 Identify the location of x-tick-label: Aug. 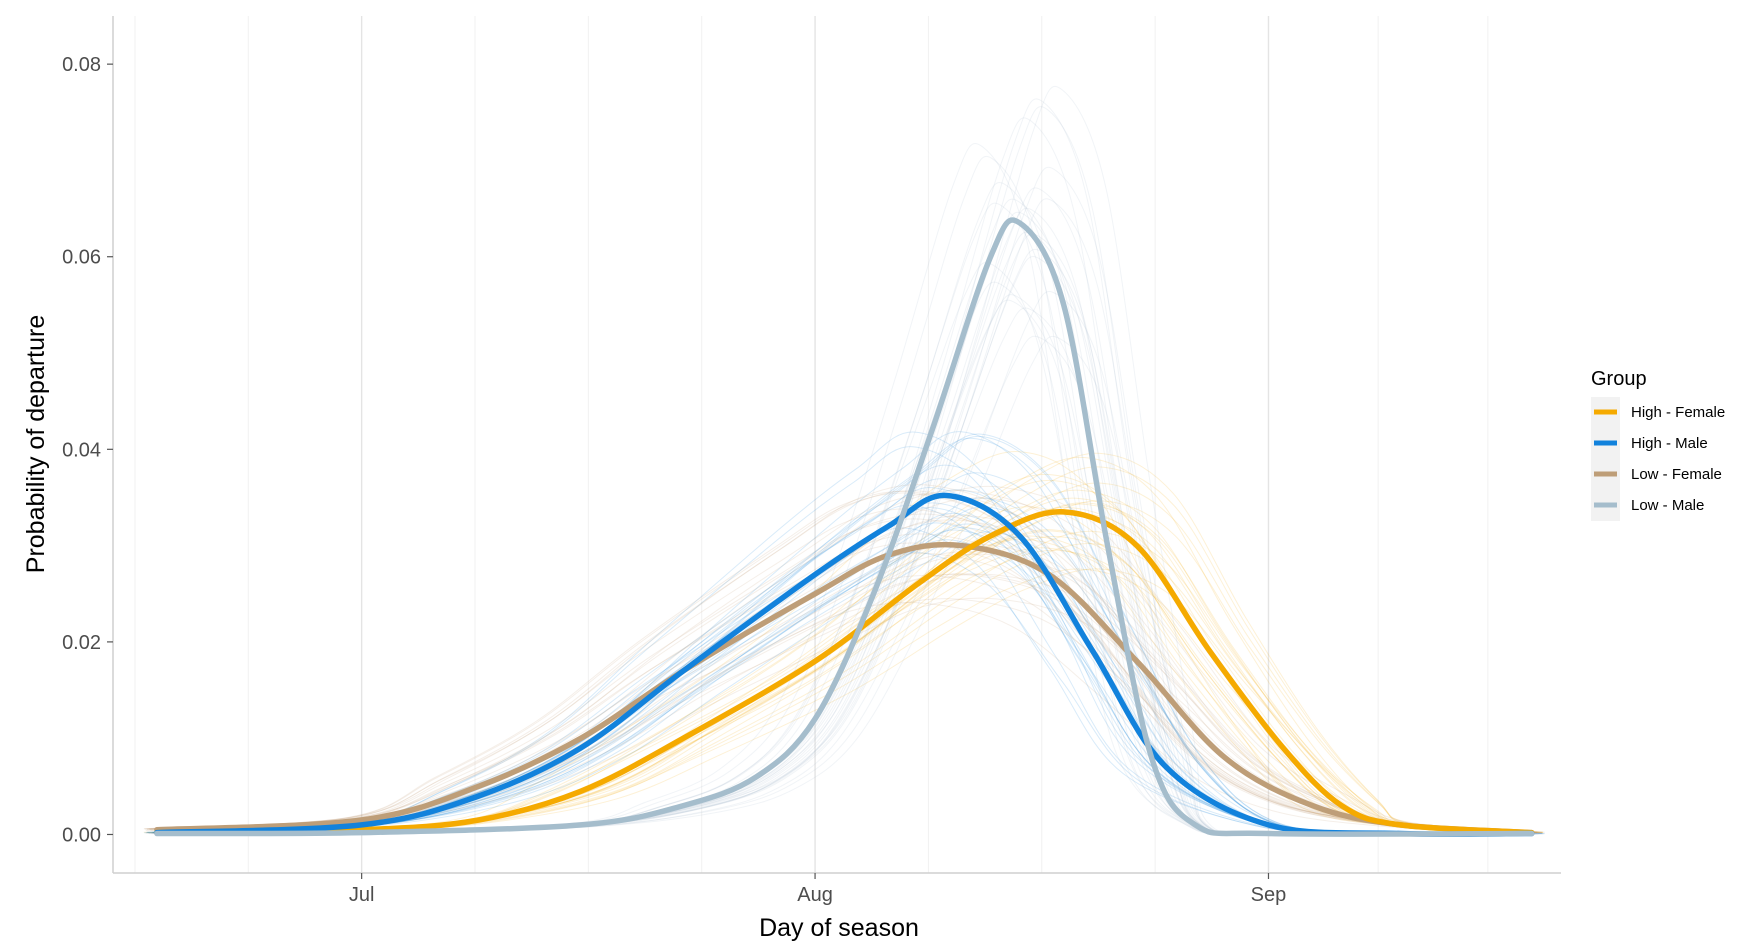
(815, 895).